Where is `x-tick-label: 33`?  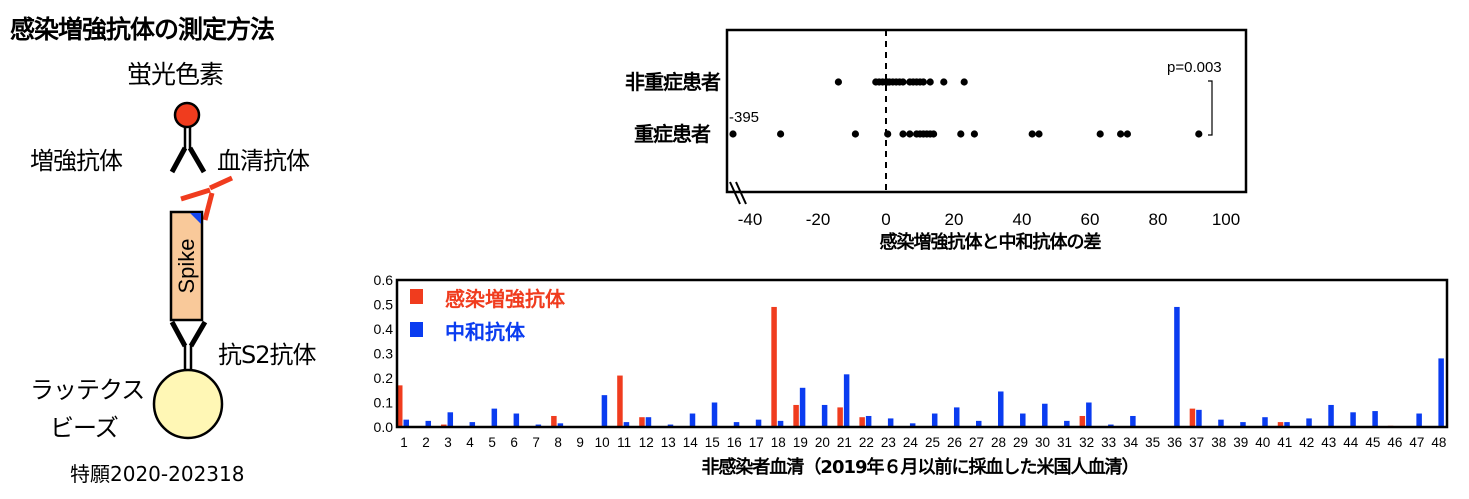 x-tick-label: 33 is located at coordinates (1108, 442).